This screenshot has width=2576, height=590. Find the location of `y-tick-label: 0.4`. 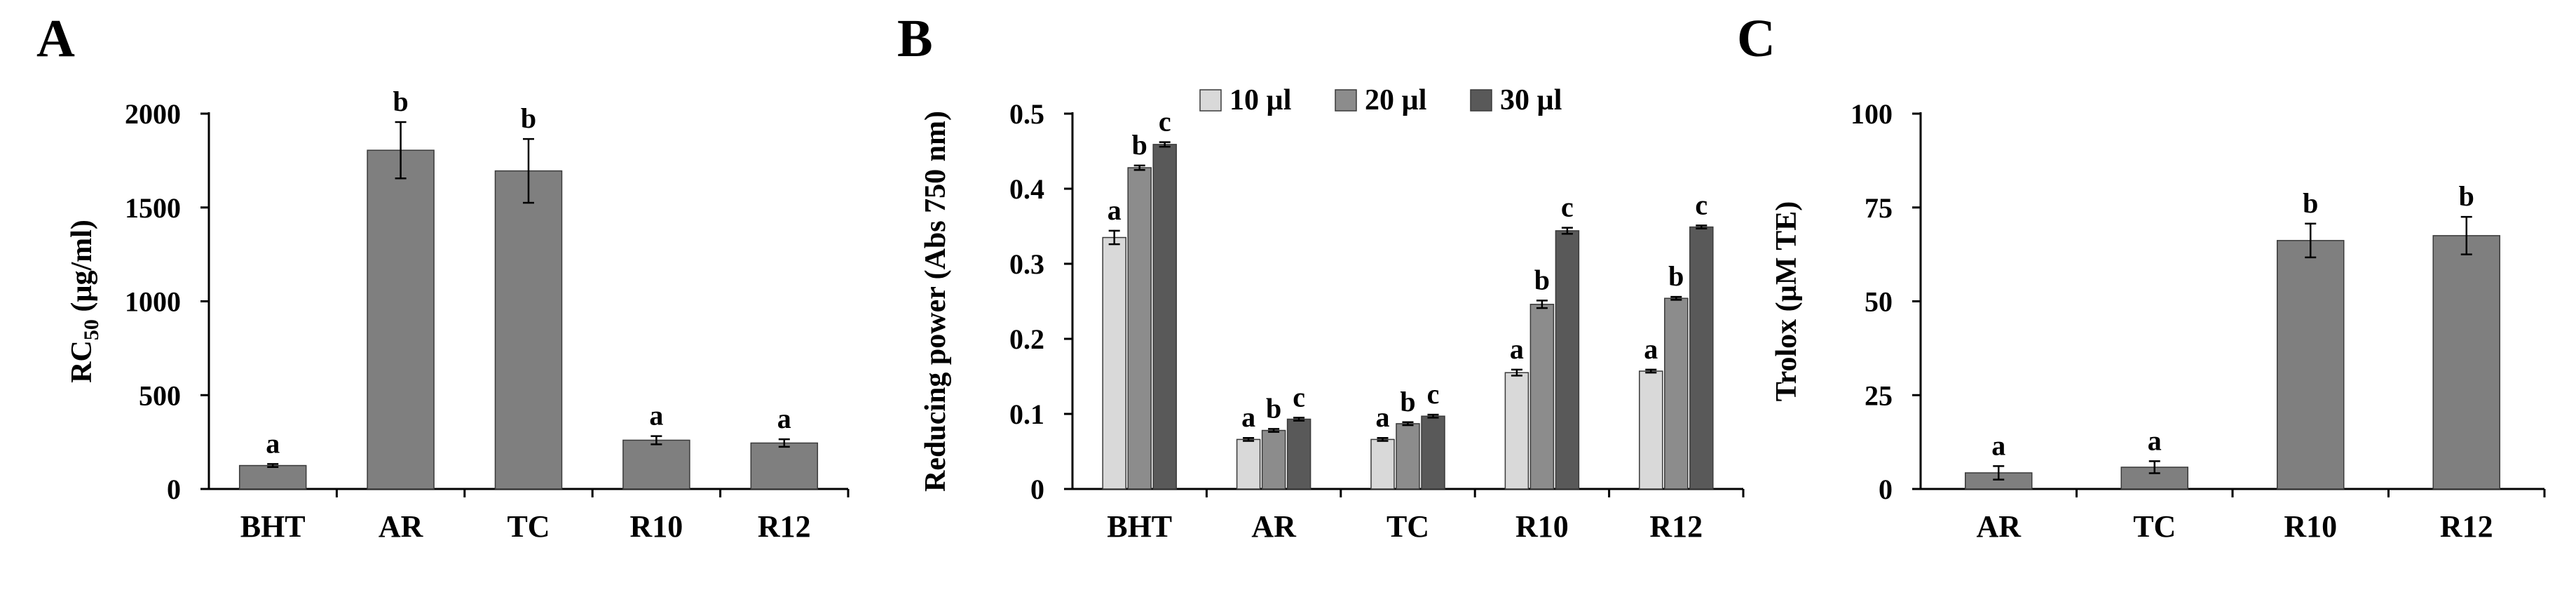

y-tick-label: 0.4 is located at coordinates (1026, 189).